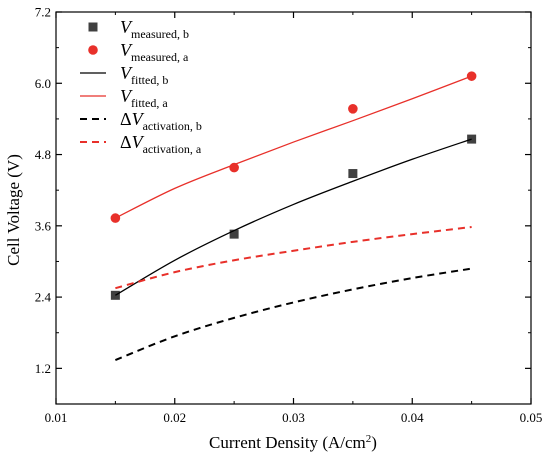 This screenshot has width=550, height=461. Describe the element at coordinates (13, 210) in the screenshot. I see `y-axis-title: Cell Voltage (V)` at that location.